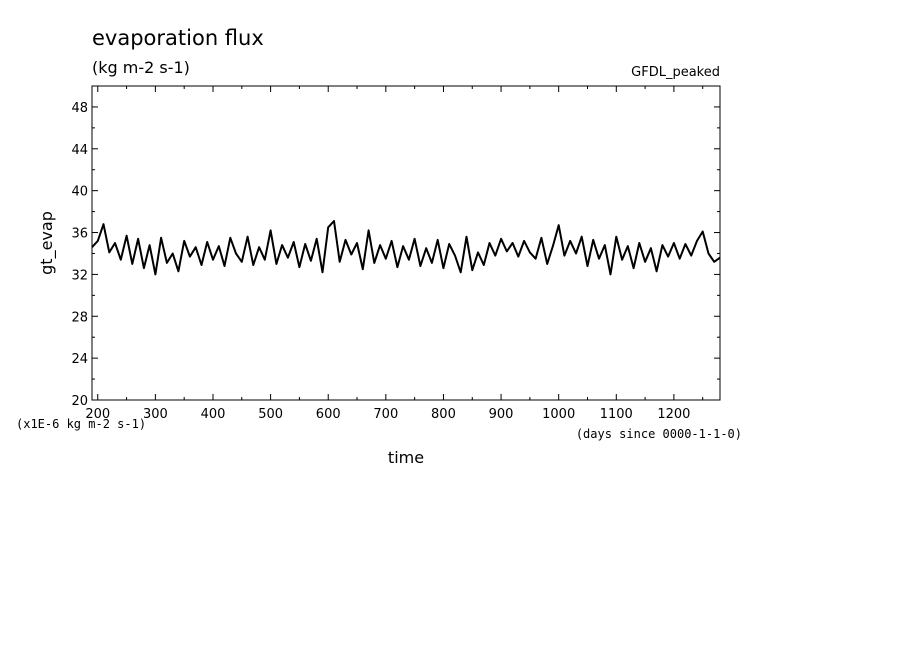  Describe the element at coordinates (79, 255) in the screenshot. I see `y-axis-tick-labels: 20 24 28 32 36 40 44 48` at that location.